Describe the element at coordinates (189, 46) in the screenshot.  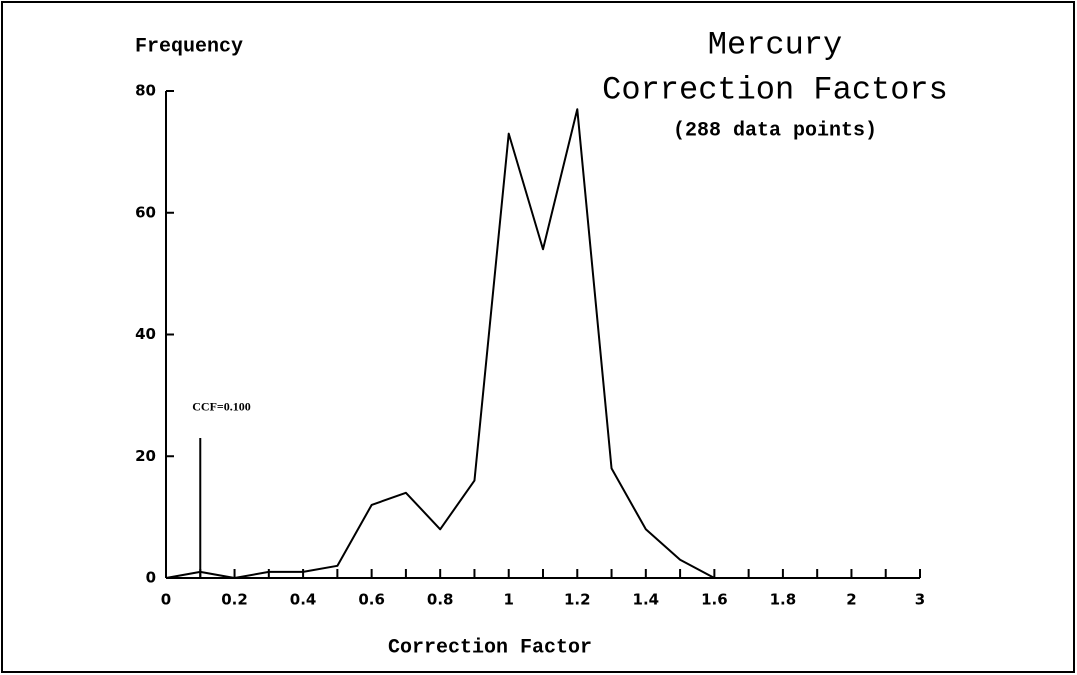
I see `y-axis-label: Frequency` at that location.